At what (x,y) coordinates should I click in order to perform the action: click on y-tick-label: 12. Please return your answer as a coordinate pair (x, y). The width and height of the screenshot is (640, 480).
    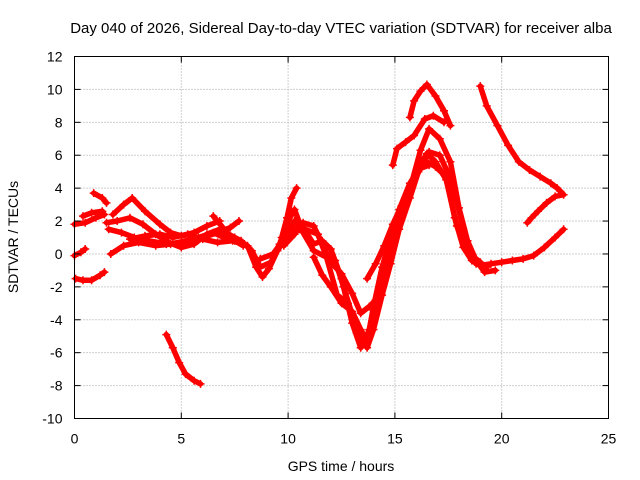
    Looking at the image, I should click on (55, 57).